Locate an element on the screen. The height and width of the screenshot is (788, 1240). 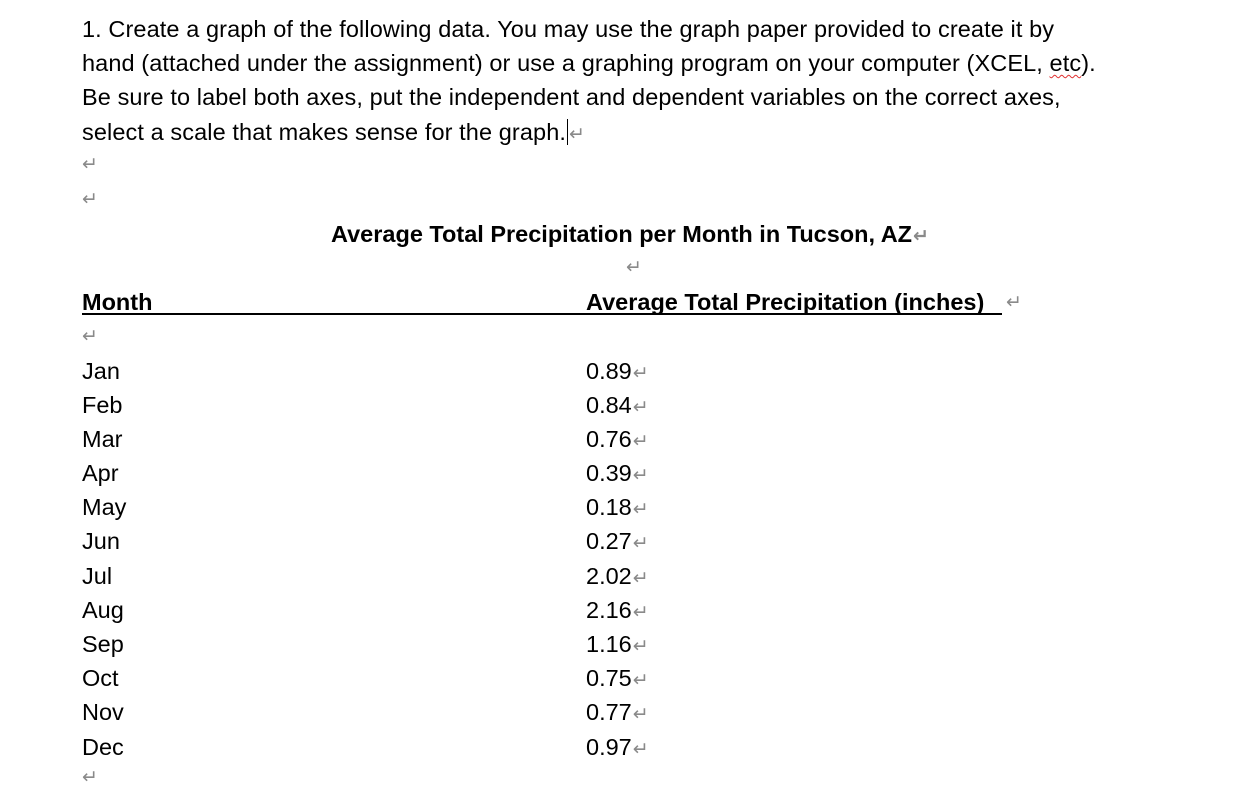
table-row-month: Feb is located at coordinates (102, 405).